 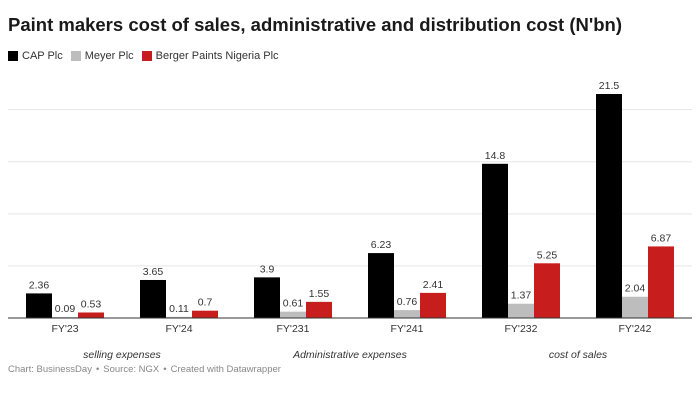 I want to click on legend-item-meyer: Meyer Plc, so click(x=102, y=56).